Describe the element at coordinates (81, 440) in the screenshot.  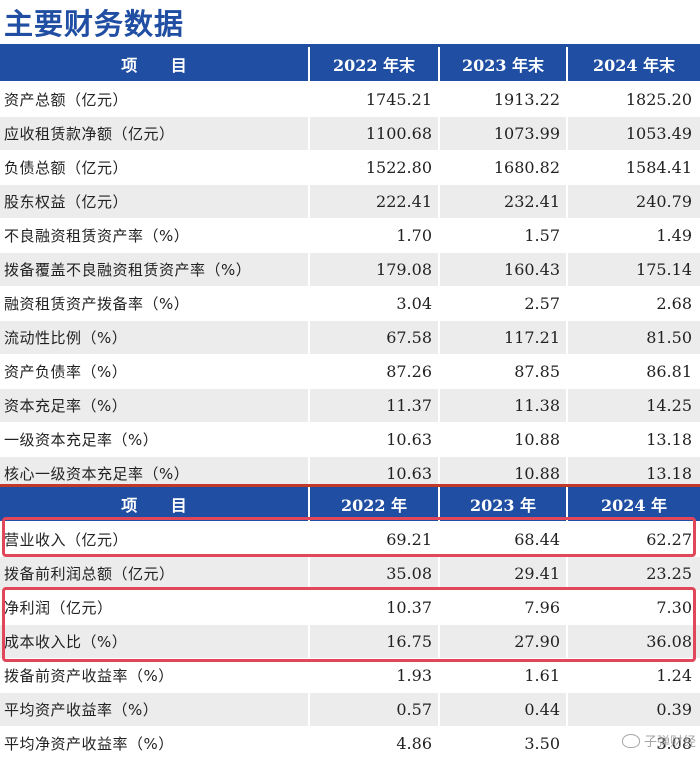
I see `row-label: 一级资本充足率（%）` at that location.